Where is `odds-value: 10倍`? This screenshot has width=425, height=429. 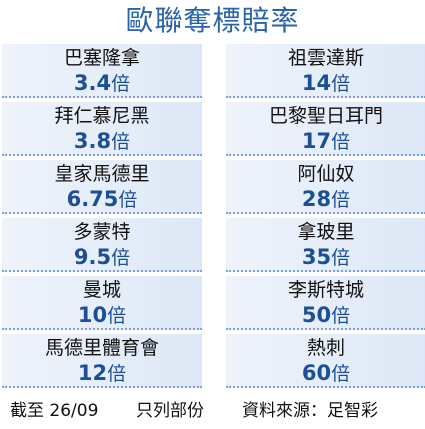
odds-value: 10倍 is located at coordinates (102, 315).